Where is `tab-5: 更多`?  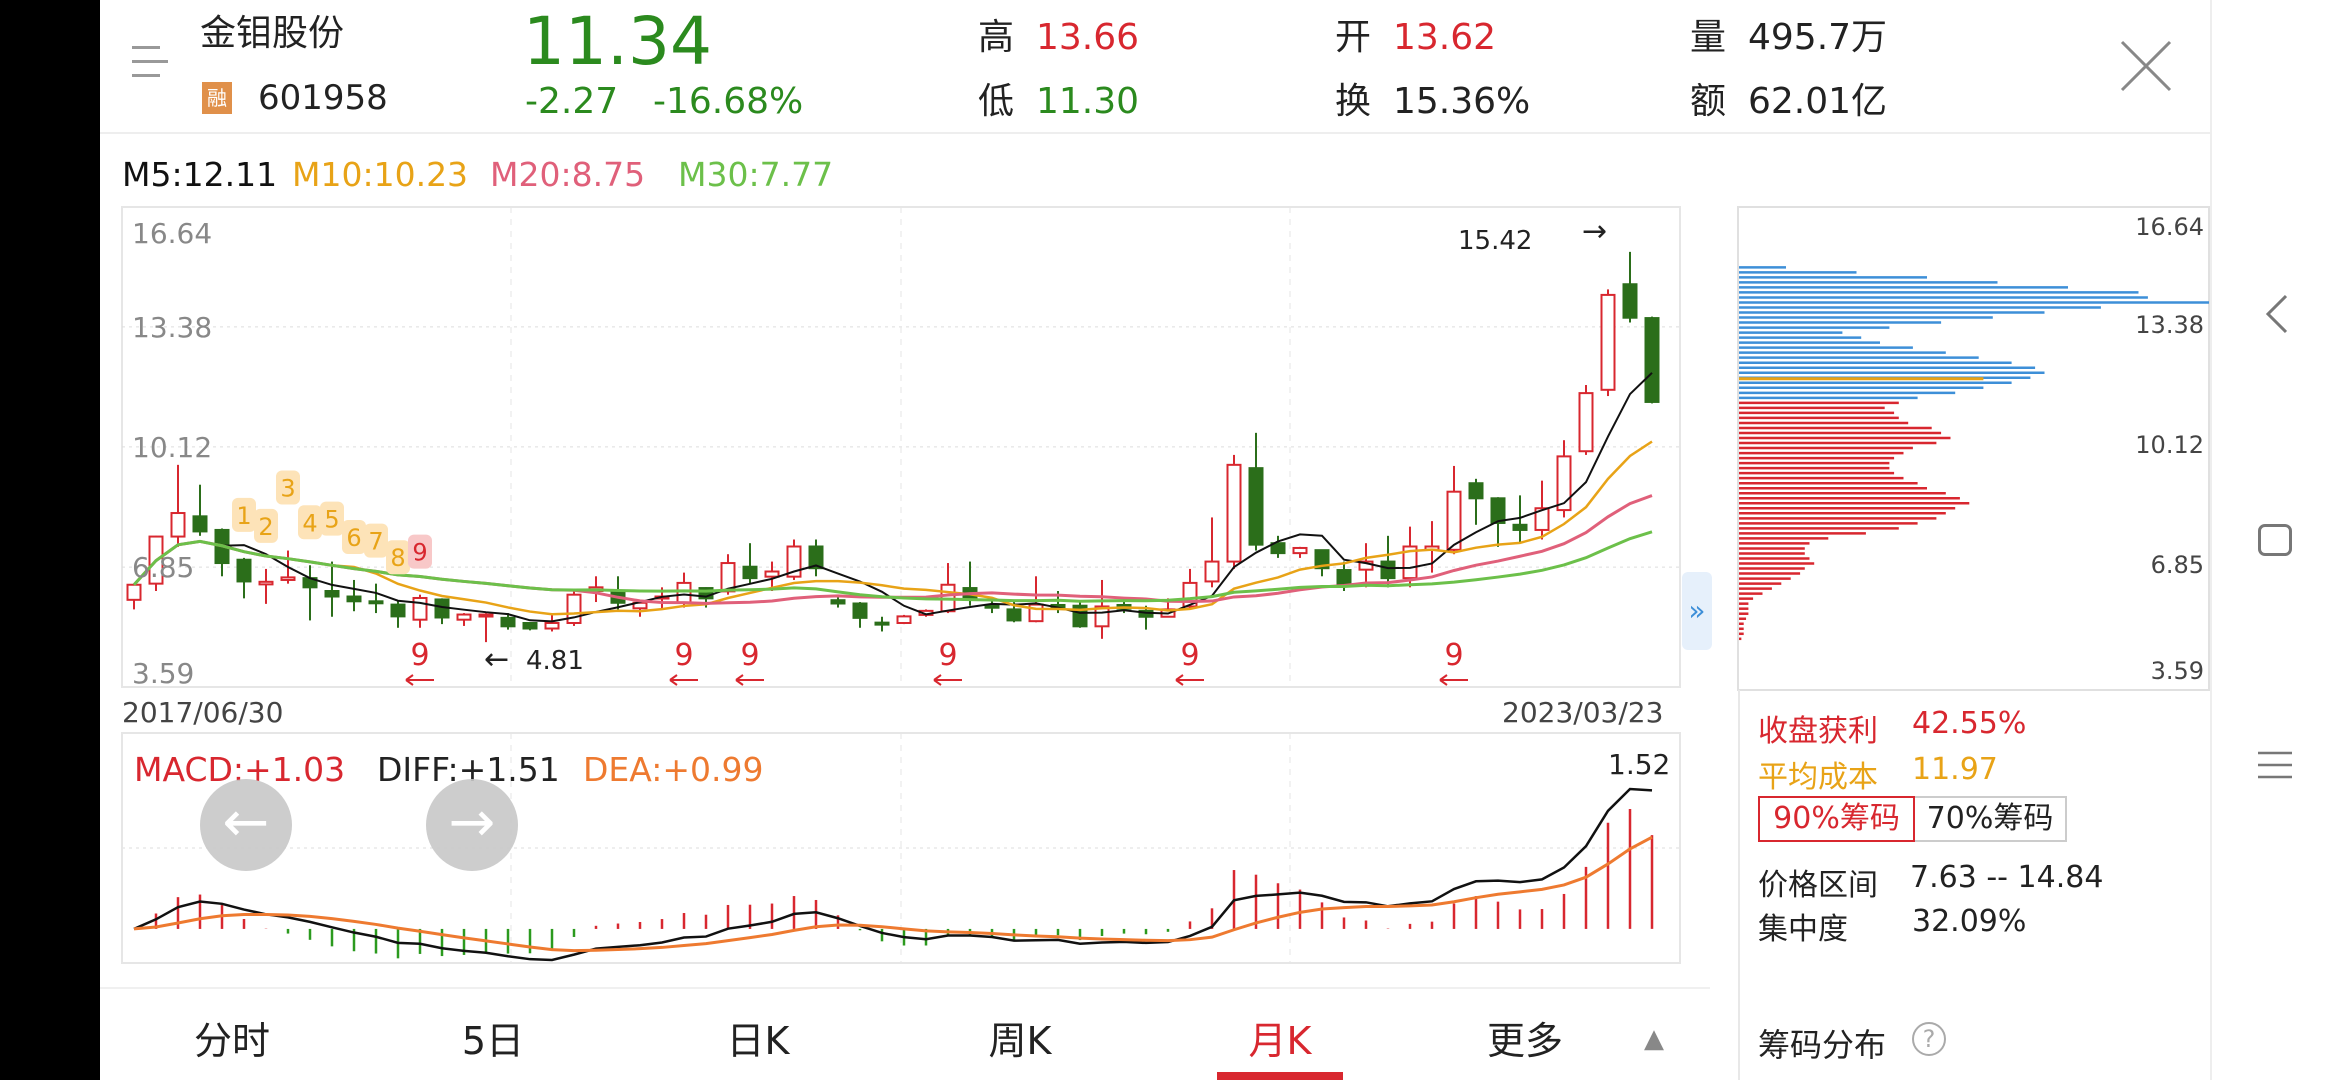 tab-5: 更多 is located at coordinates (1524, 1041).